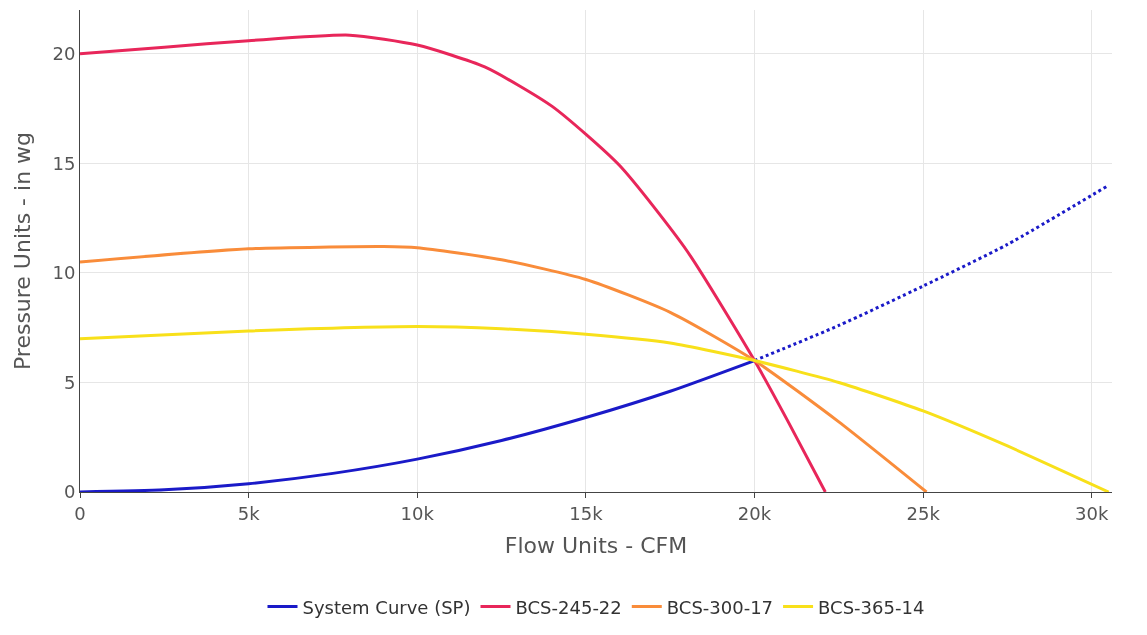  What do you see at coordinates (23, 251) in the screenshot?
I see `y-axis-title: Pressure Units - in wg` at bounding box center [23, 251].